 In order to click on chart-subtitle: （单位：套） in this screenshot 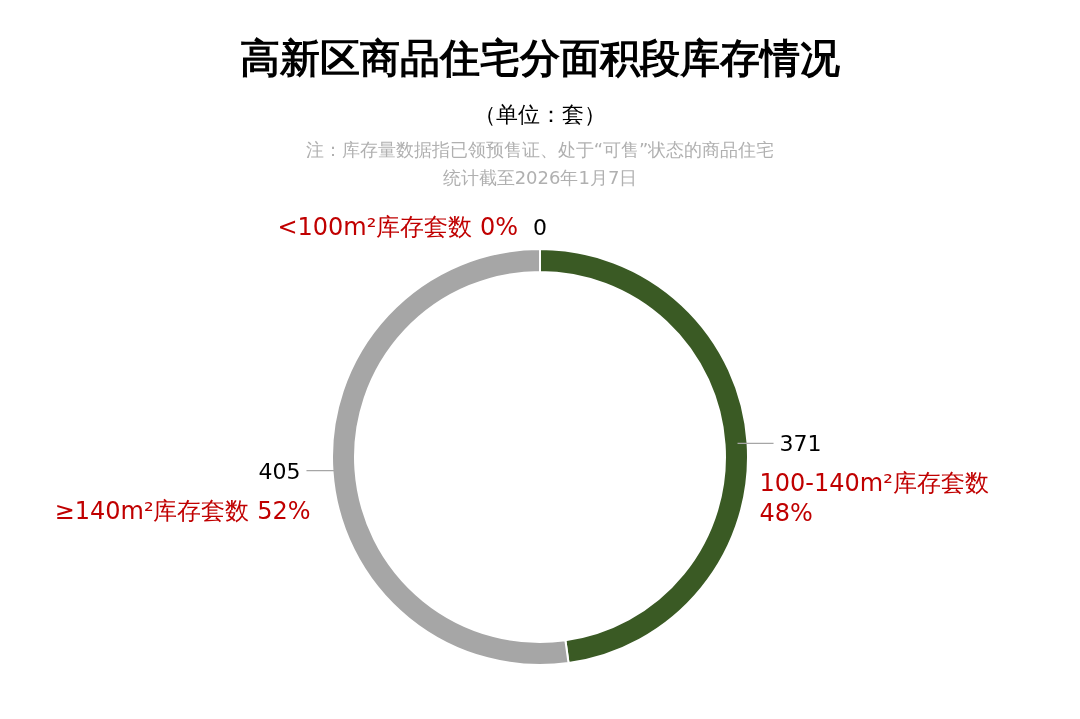, I will do `click(540, 114)`.